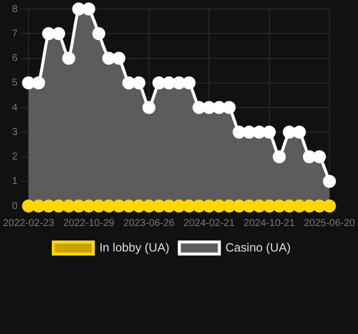 The image size is (358, 334). I want to click on y-tick-label: 0, so click(15, 206).